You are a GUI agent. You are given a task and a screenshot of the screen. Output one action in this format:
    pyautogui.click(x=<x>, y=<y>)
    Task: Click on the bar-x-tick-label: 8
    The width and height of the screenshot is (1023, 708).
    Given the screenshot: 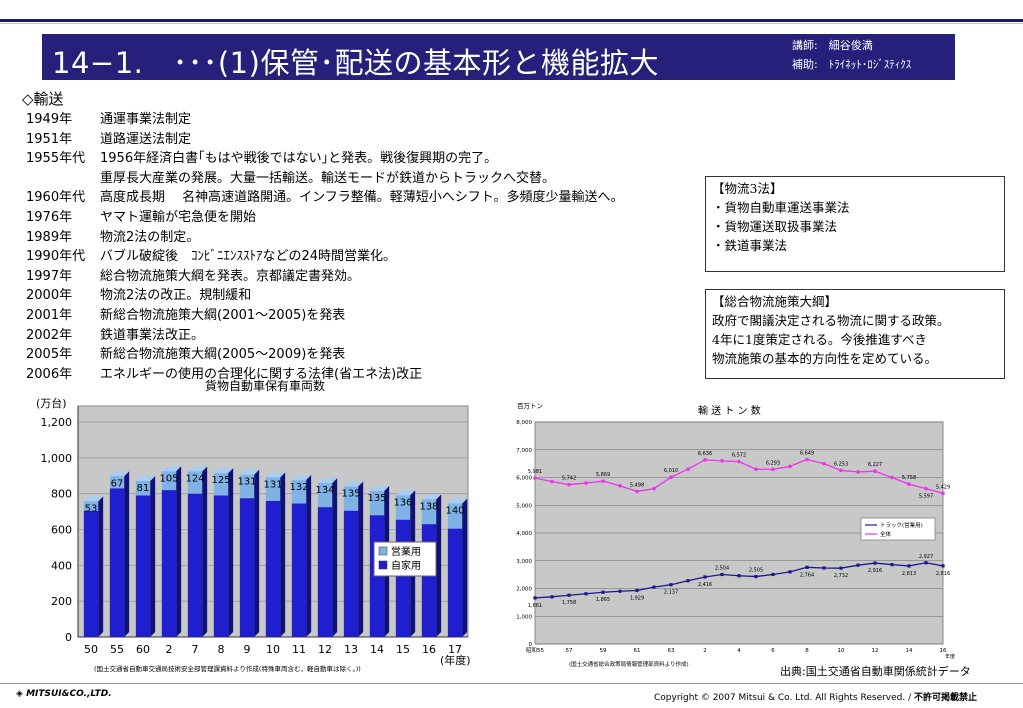 What is the action you would take?
    pyautogui.click(x=221, y=649)
    